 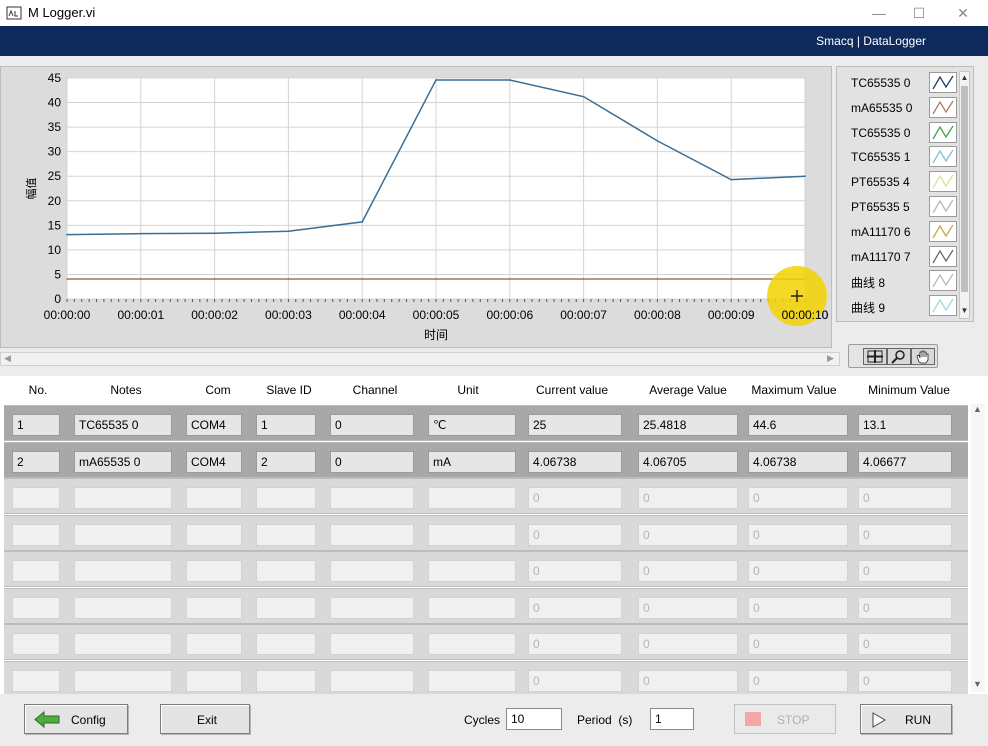 I want to click on table-cell: 4.06677, so click(x=905, y=461).